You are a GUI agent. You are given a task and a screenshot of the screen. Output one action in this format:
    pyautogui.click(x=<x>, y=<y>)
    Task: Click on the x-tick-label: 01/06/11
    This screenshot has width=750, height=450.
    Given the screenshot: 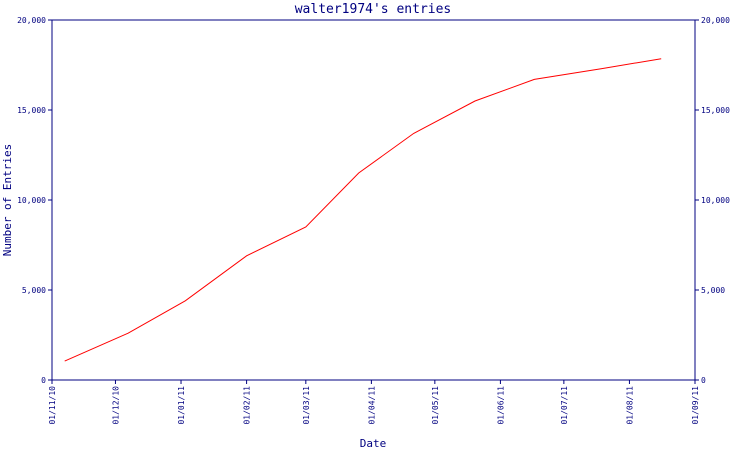 What is the action you would take?
    pyautogui.click(x=500, y=405)
    